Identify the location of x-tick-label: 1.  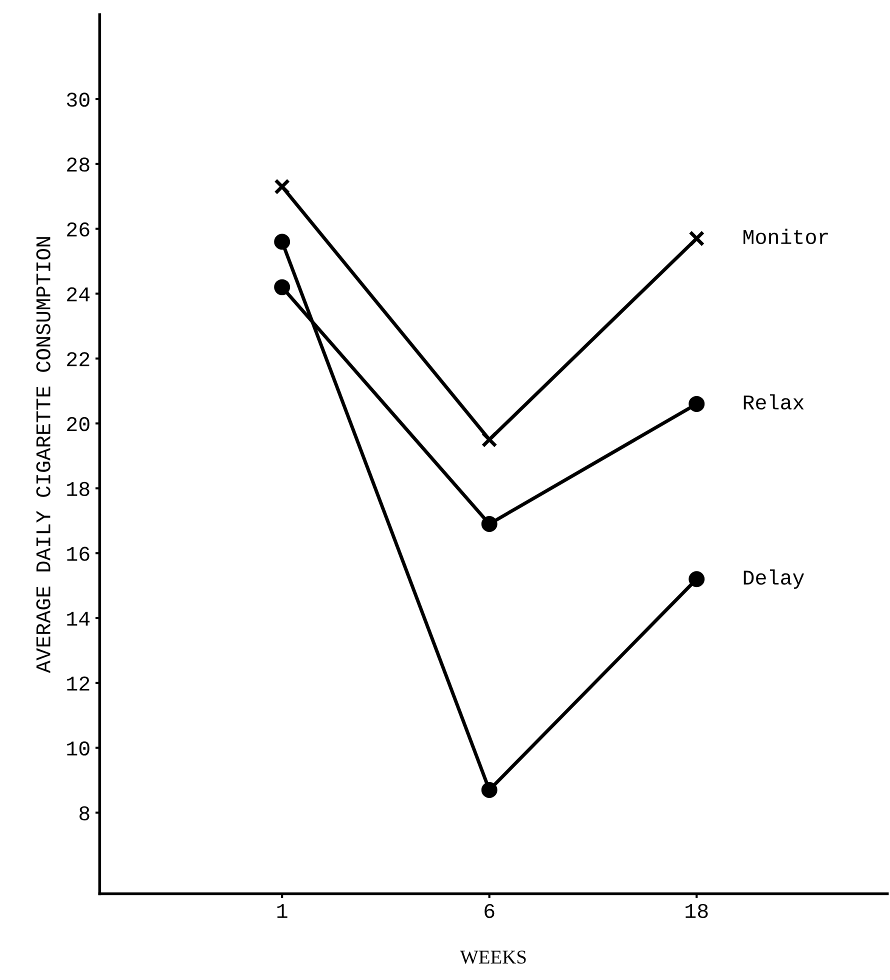
(282, 911).